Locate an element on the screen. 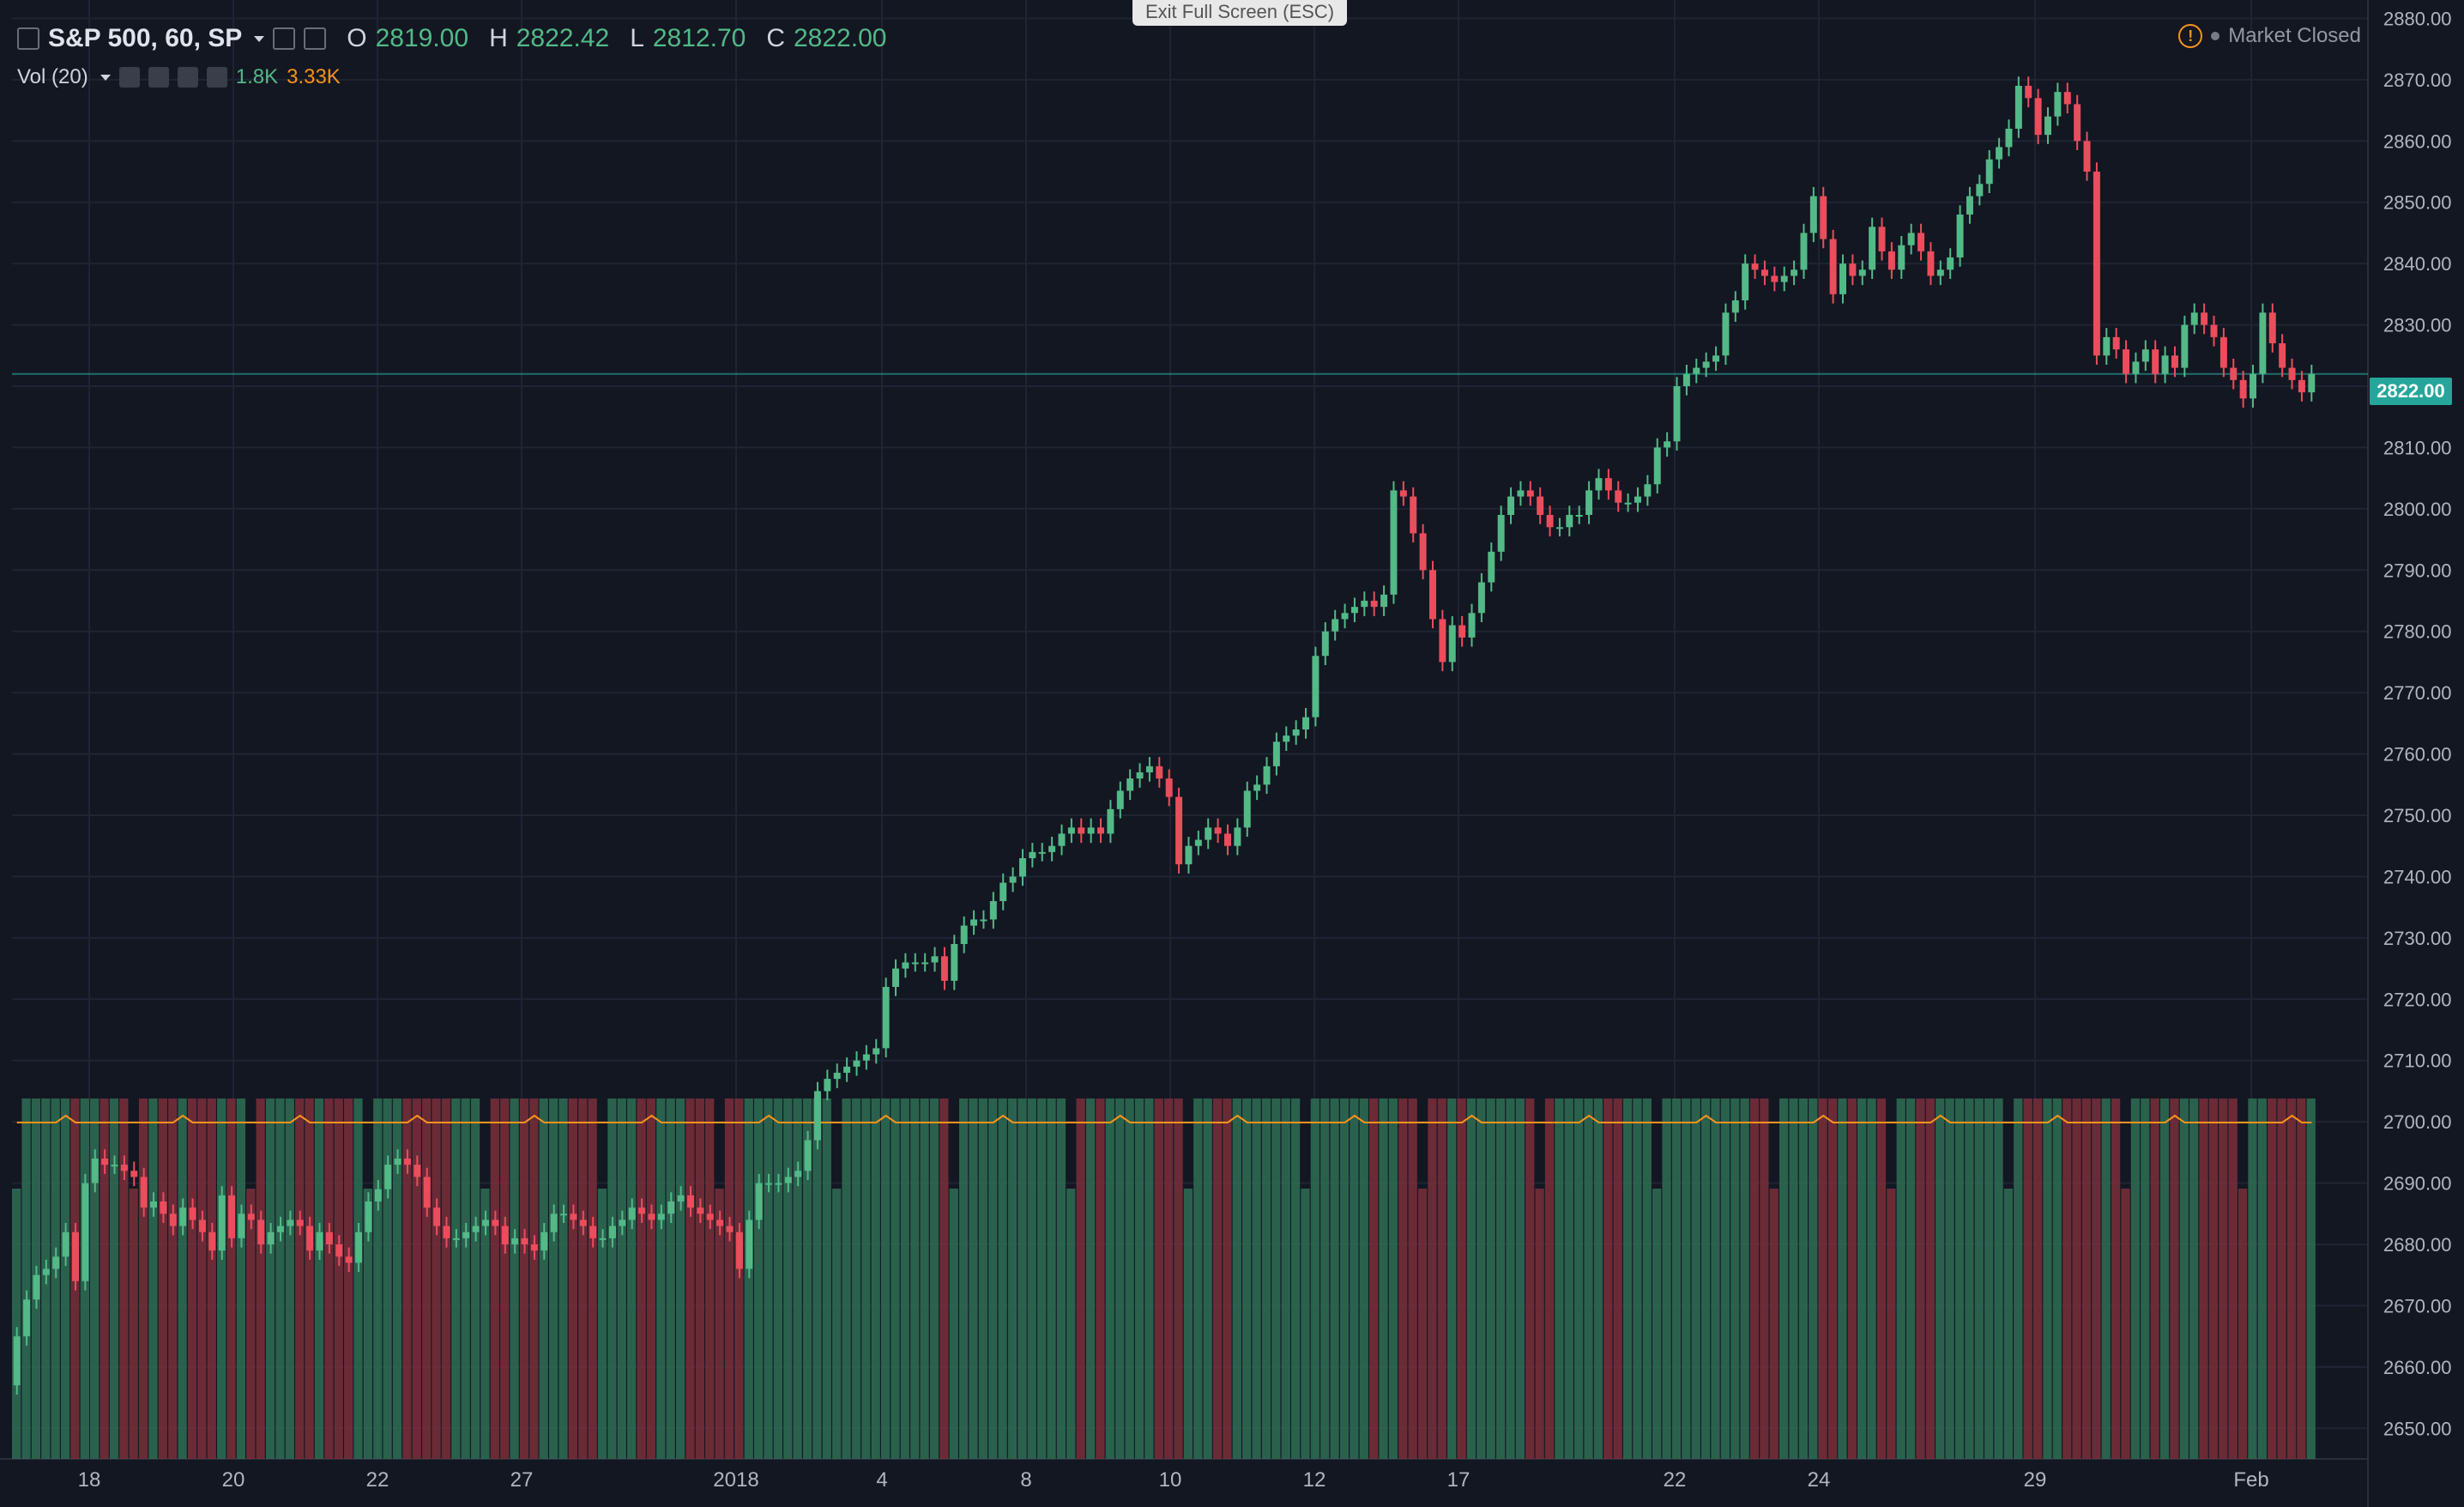 This screenshot has height=1507, width=2464. price-tick-label: 2730.00 is located at coordinates (2417, 938).